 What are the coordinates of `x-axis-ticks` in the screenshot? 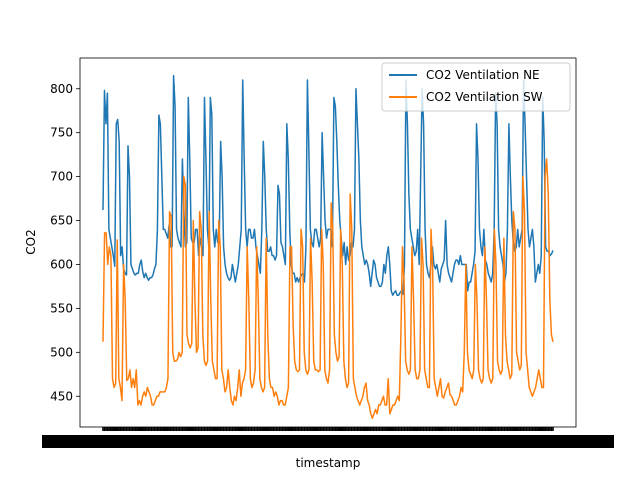 It's located at (328, 437).